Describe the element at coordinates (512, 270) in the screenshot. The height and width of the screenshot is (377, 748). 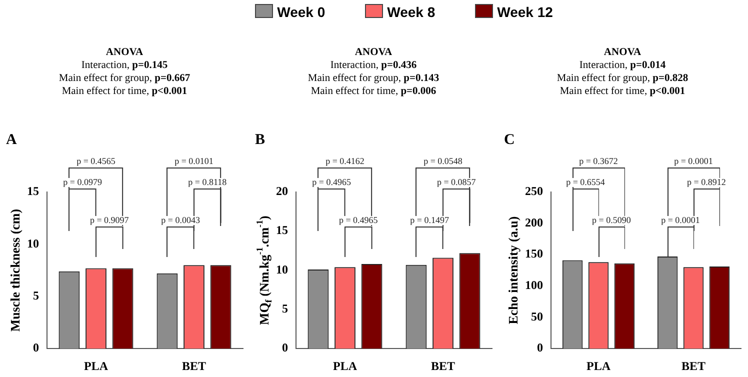
I see `y-axis-title: Echo intensity (a.u)` at that location.